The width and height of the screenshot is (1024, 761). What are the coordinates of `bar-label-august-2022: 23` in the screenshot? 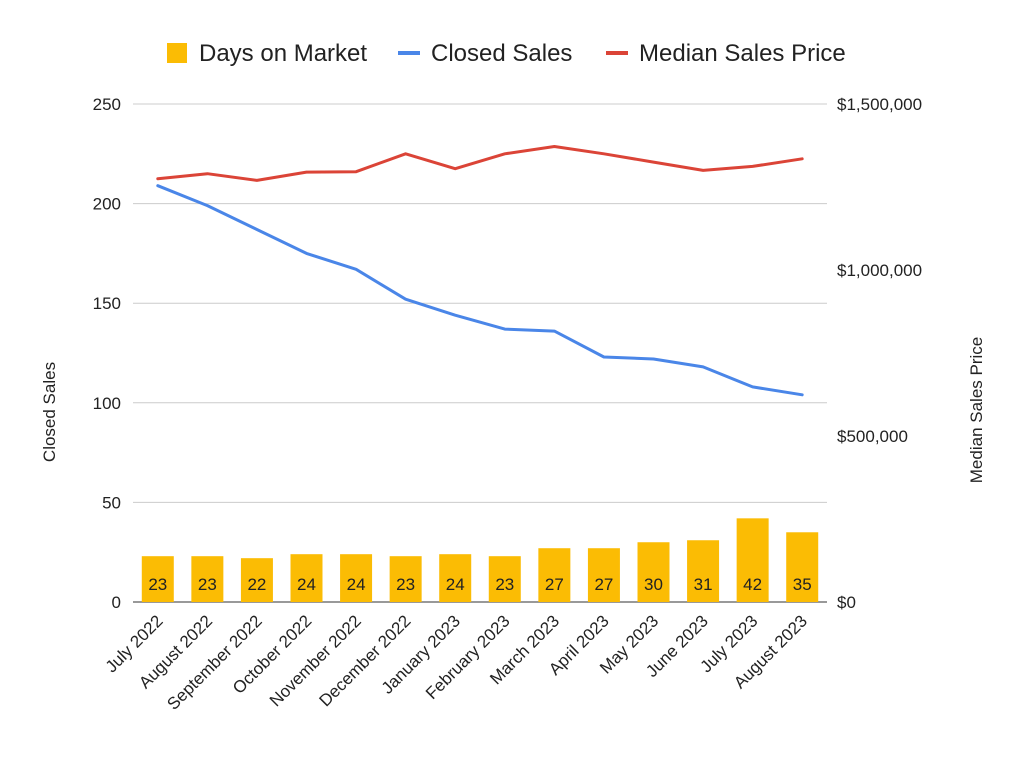 It's located at (207, 584).